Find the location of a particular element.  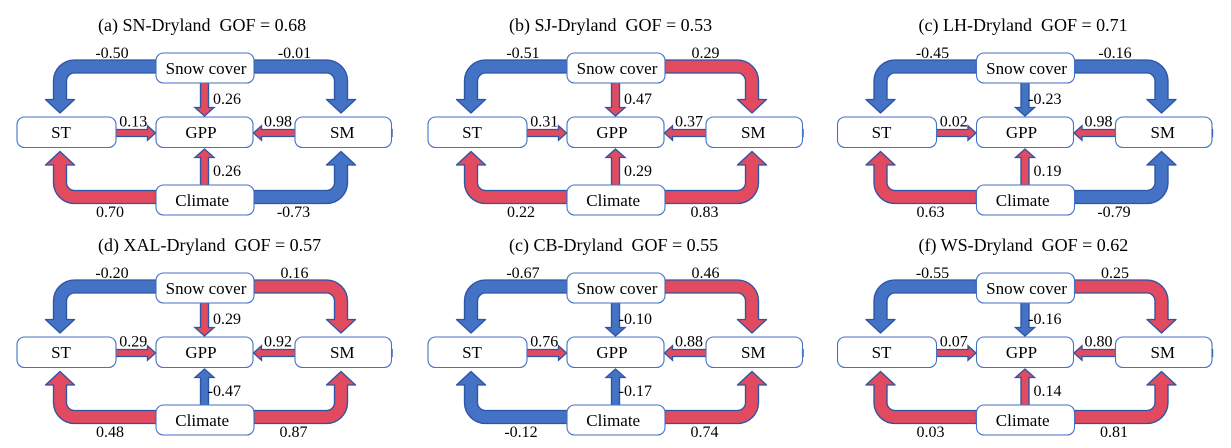

svg-text: 0.92 is located at coordinates (278, 342).